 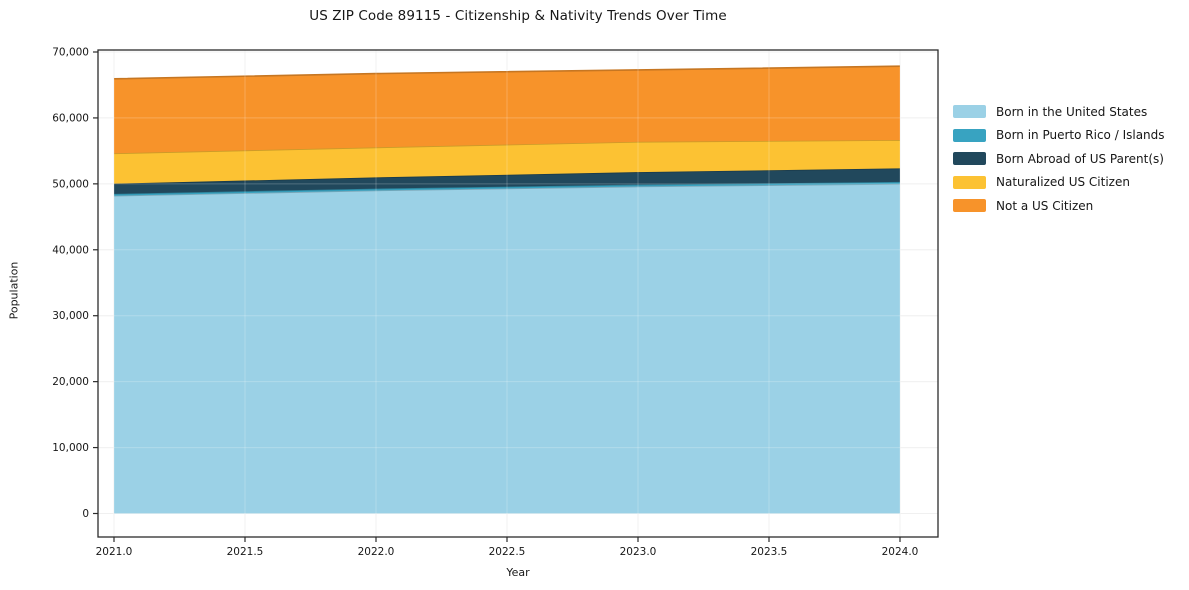 I want to click on legend-label: Naturalized US Citizen, so click(x=1063, y=182).